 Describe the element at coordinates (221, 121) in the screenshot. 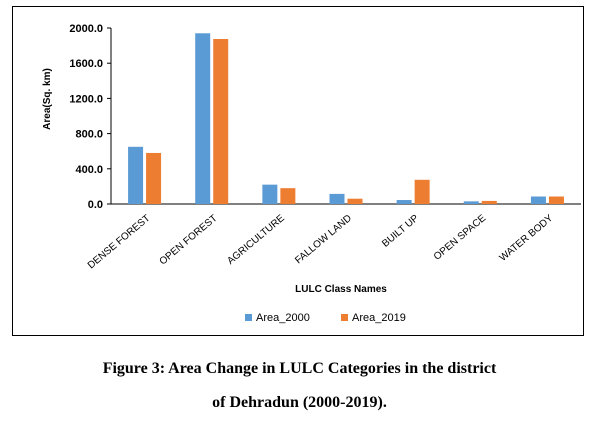

I see `bar-area-2019-open-forest` at that location.